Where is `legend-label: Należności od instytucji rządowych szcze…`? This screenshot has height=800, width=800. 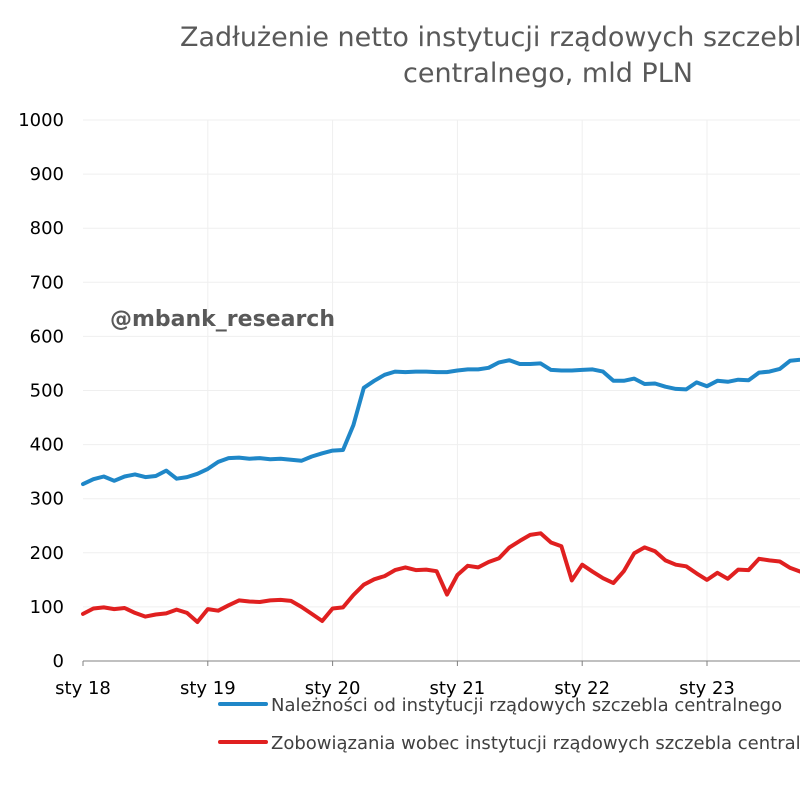
legend-label: Należności od instytucji rządowych szcze… is located at coordinates (526, 705).